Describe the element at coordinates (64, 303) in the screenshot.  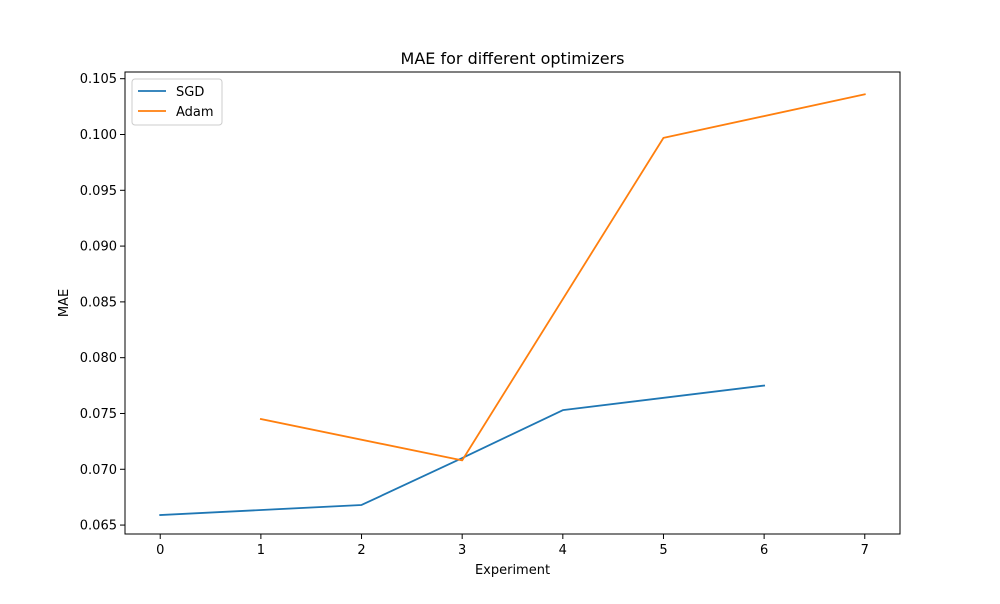
I see `y-axis-label: MAE` at that location.